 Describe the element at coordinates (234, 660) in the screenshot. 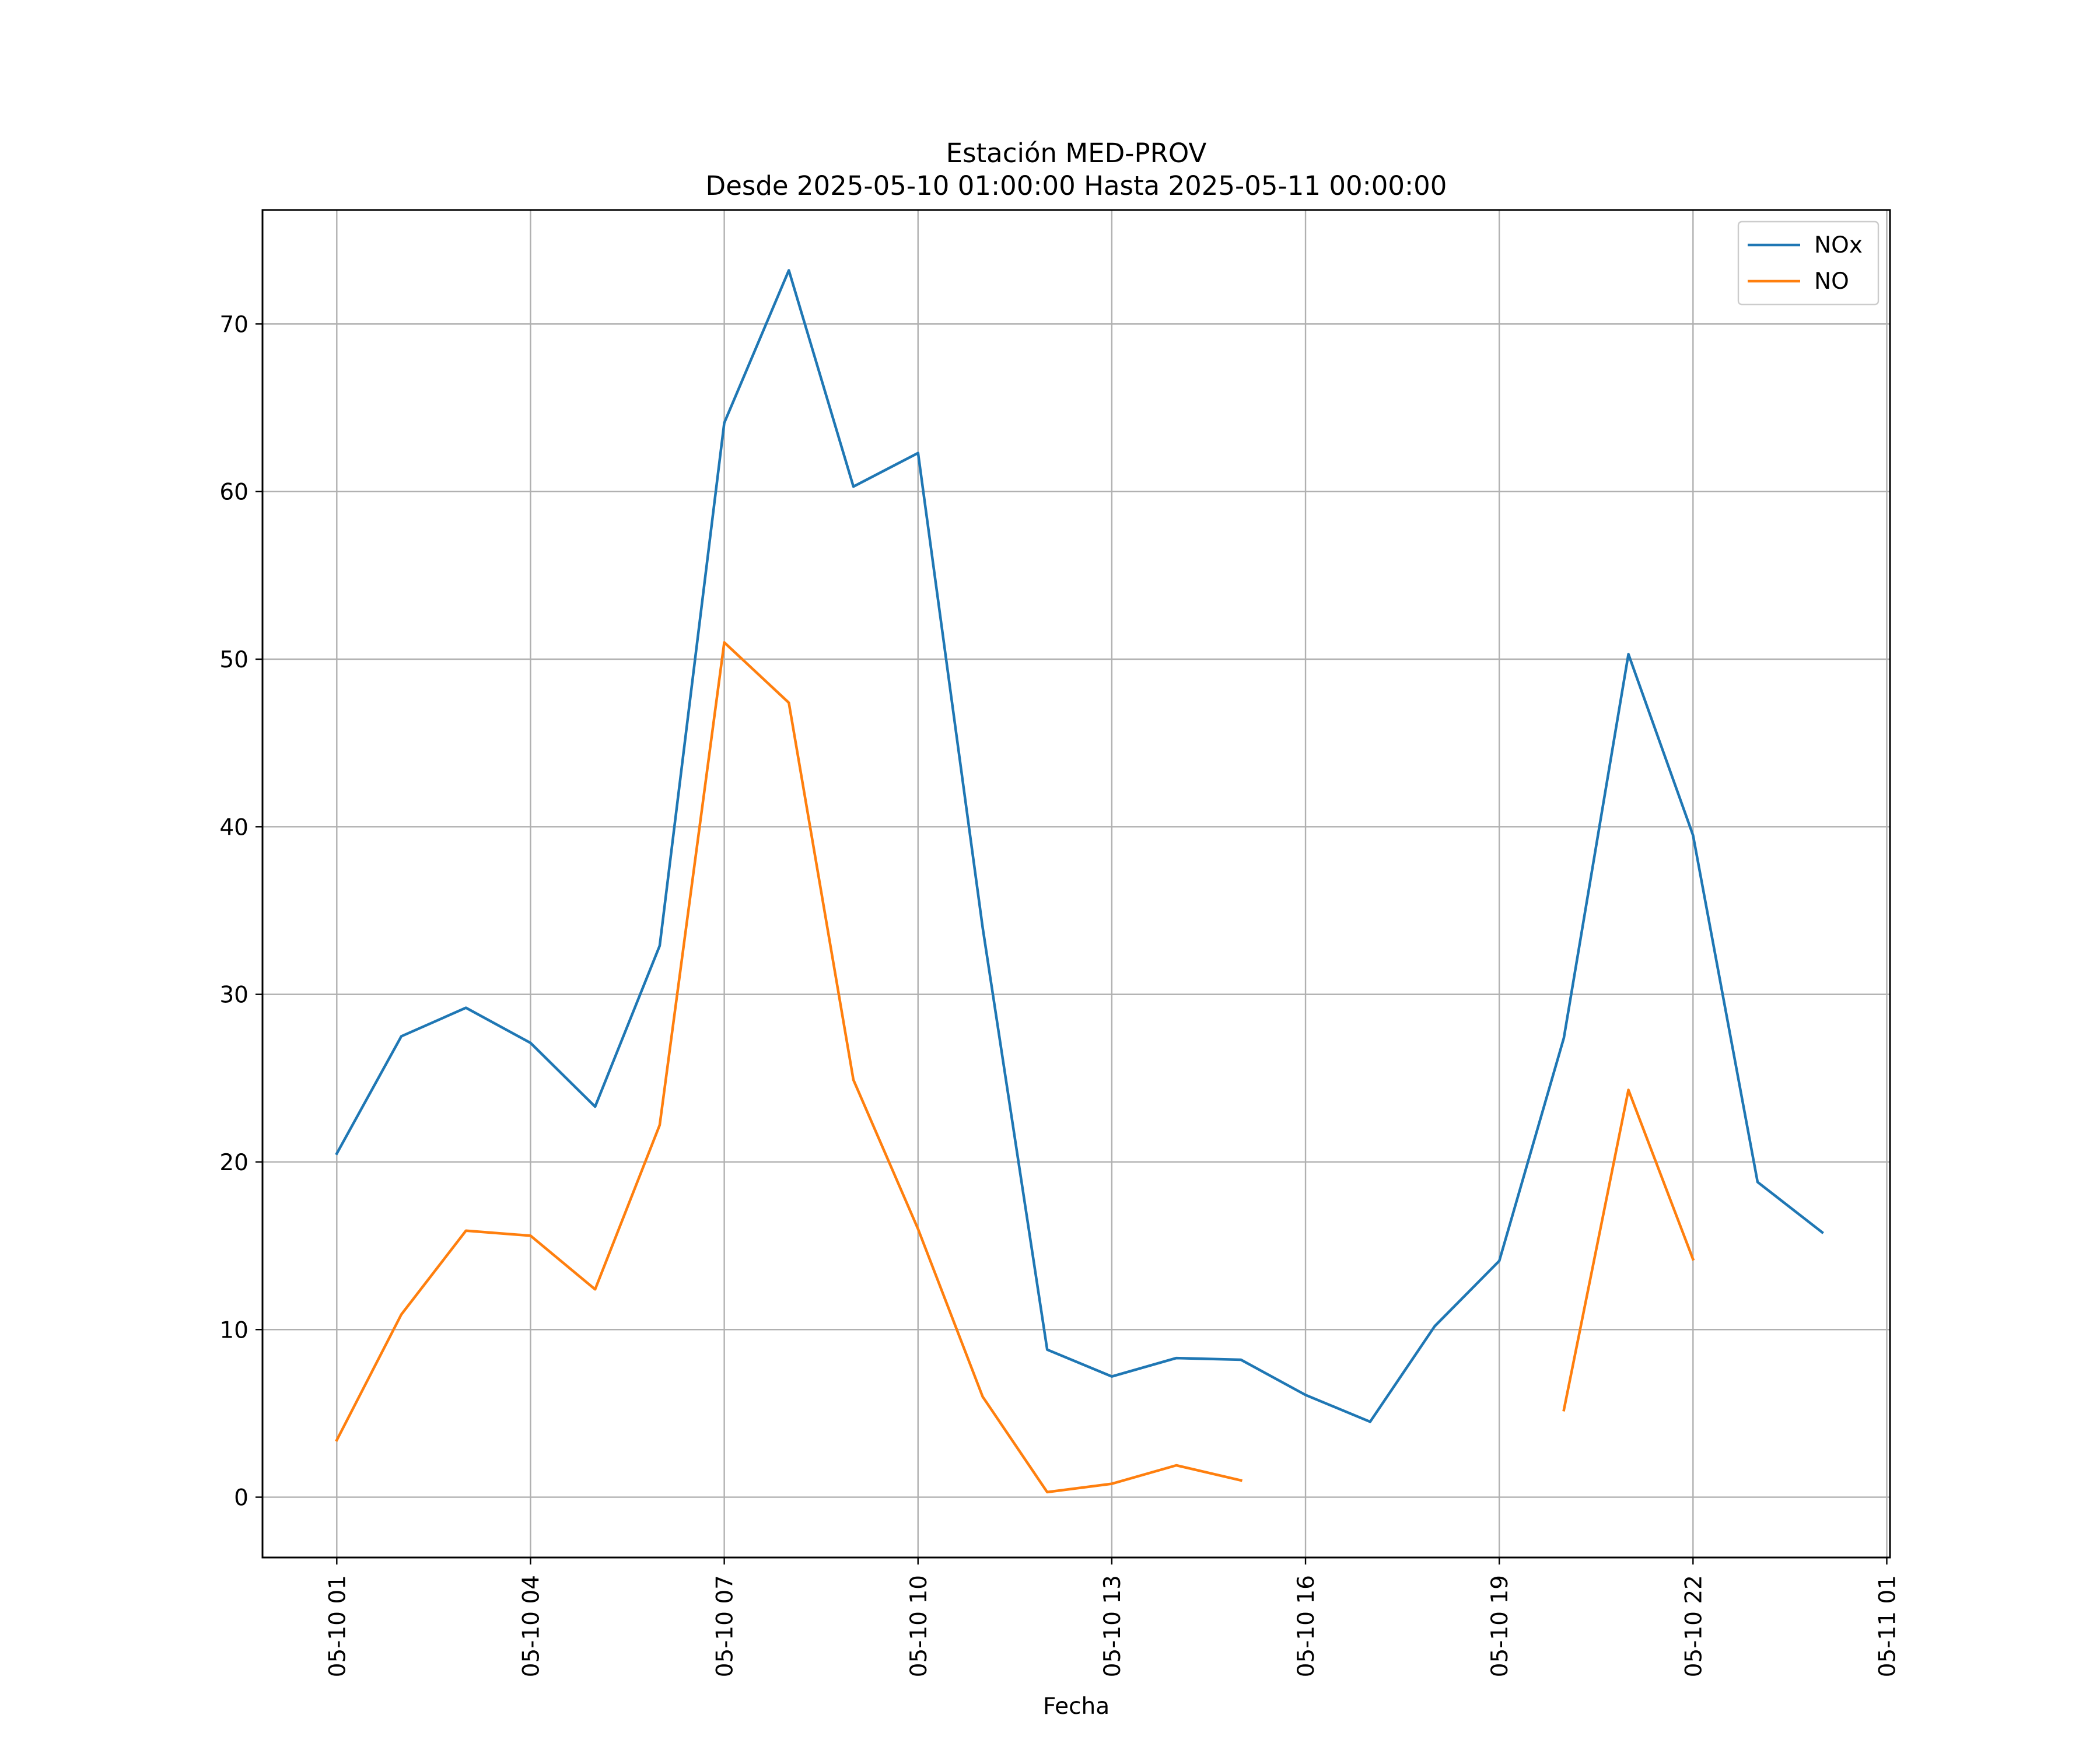

I see `y-tick-label: 50` at that location.